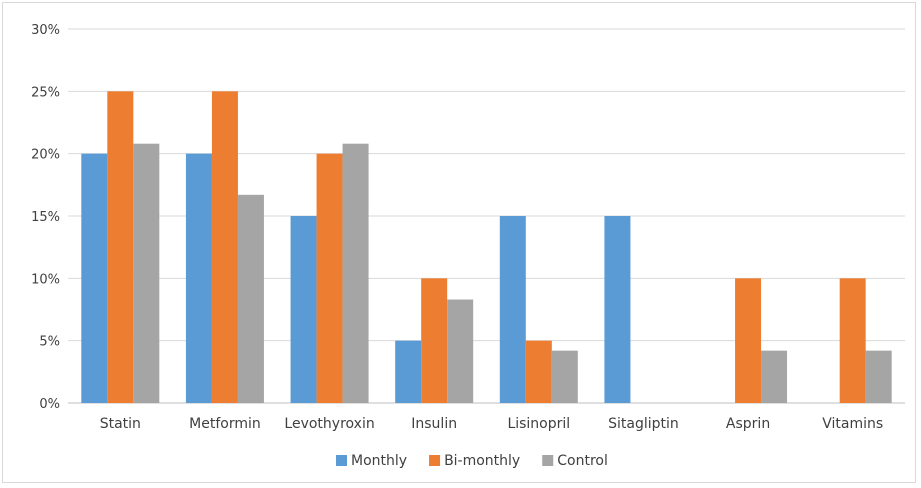 The image size is (921, 488). I want to click on x-tick-label: Asprin, so click(748, 424).